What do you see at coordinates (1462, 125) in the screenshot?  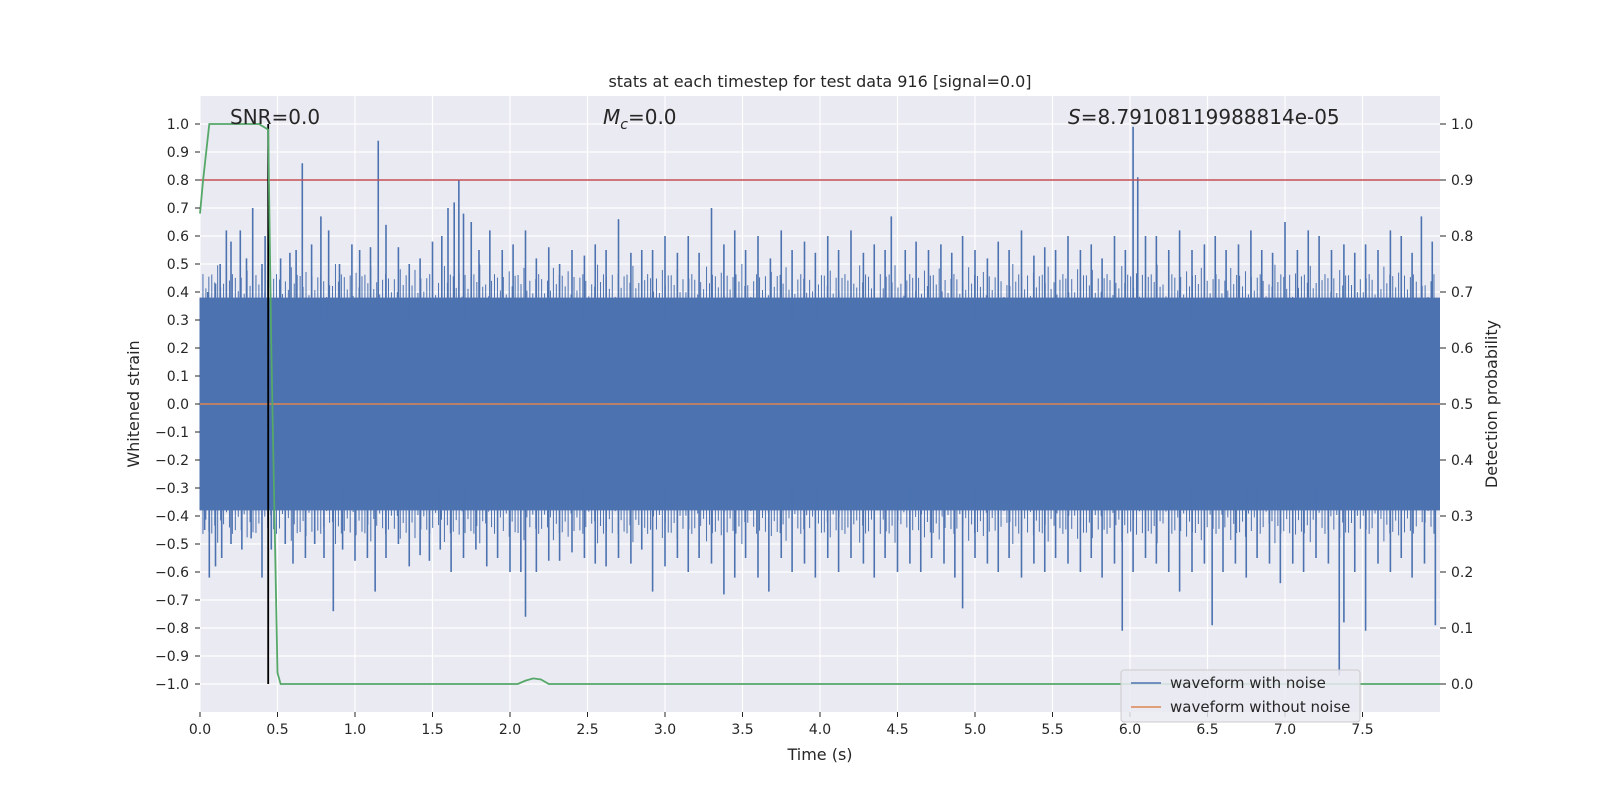 I see `y-right-tick-label: 1.0` at bounding box center [1462, 125].